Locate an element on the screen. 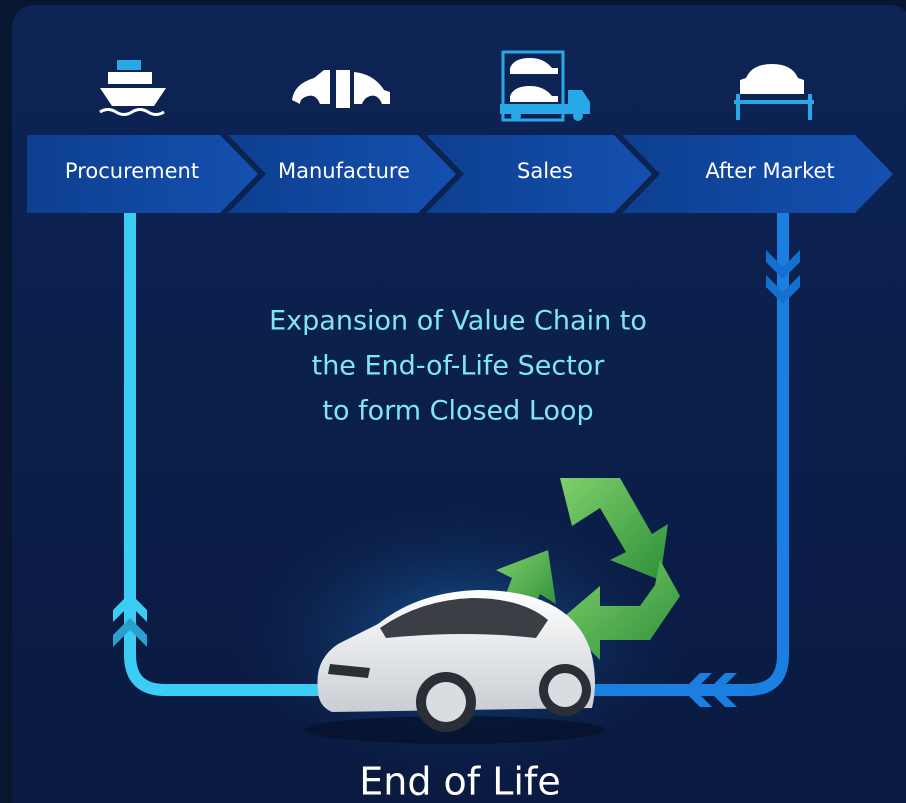  headline-line: to form Closed Loop is located at coordinates (457, 411).